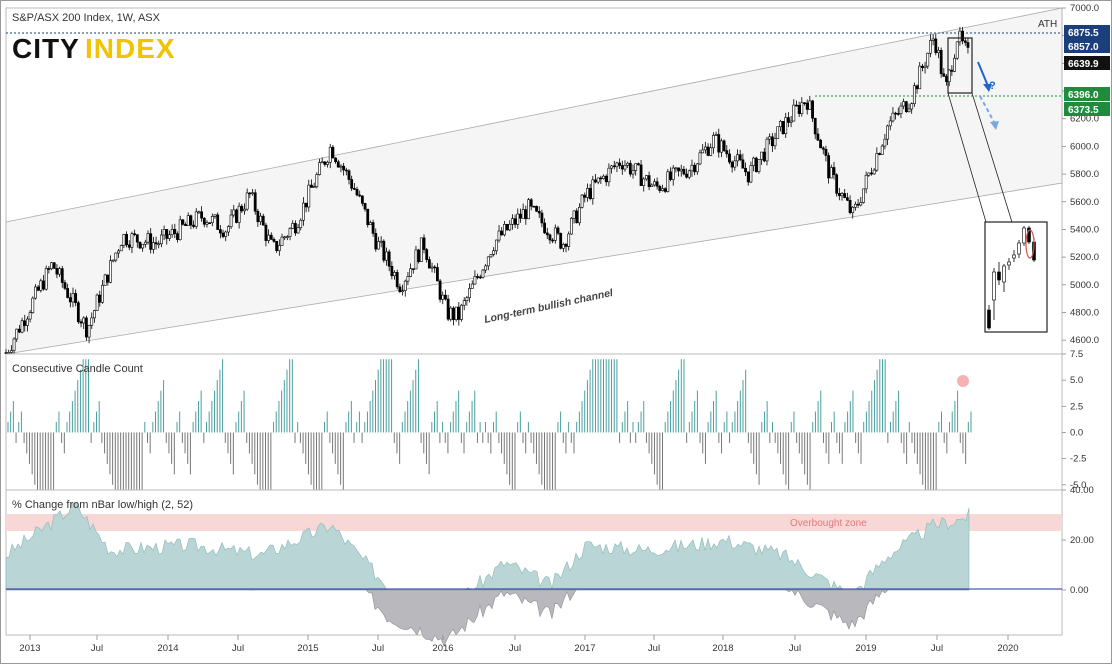 The height and width of the screenshot is (664, 1112). I want to click on count-axis: 7.5 5.0 2.5 0.0 -2.5 -5.0, so click(1074, 420).